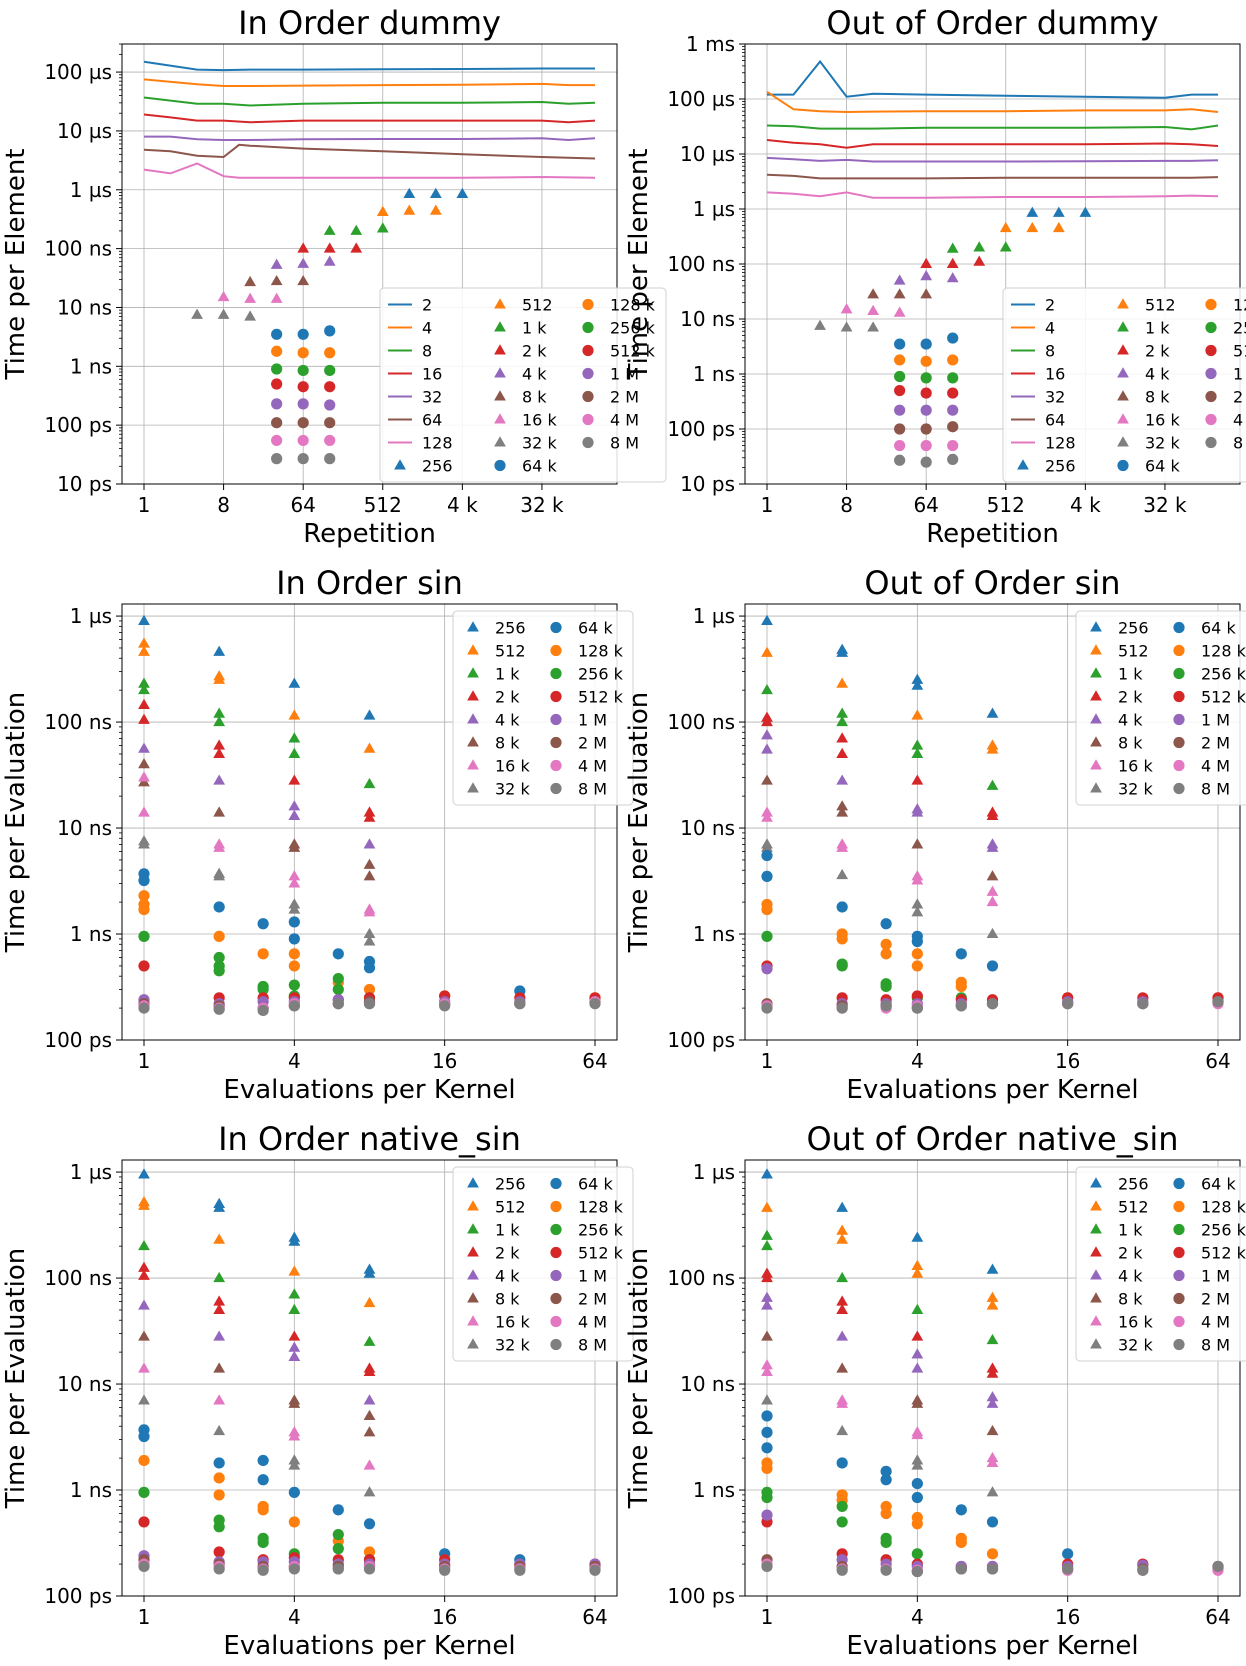  What do you see at coordinates (437, 443) in the screenshot?
I see `legend-label: 128` at bounding box center [437, 443].